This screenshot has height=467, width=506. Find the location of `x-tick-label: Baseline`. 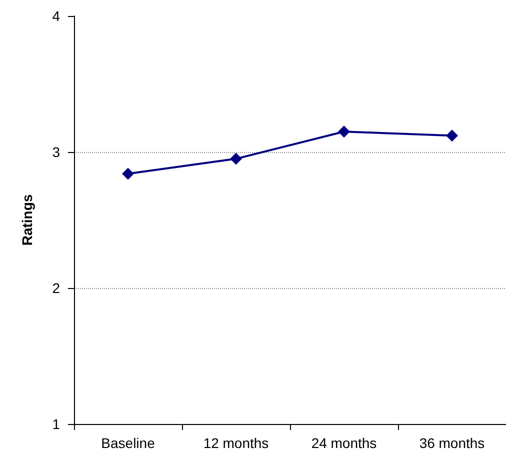

x-tick-label: Baseline is located at coordinates (128, 443).